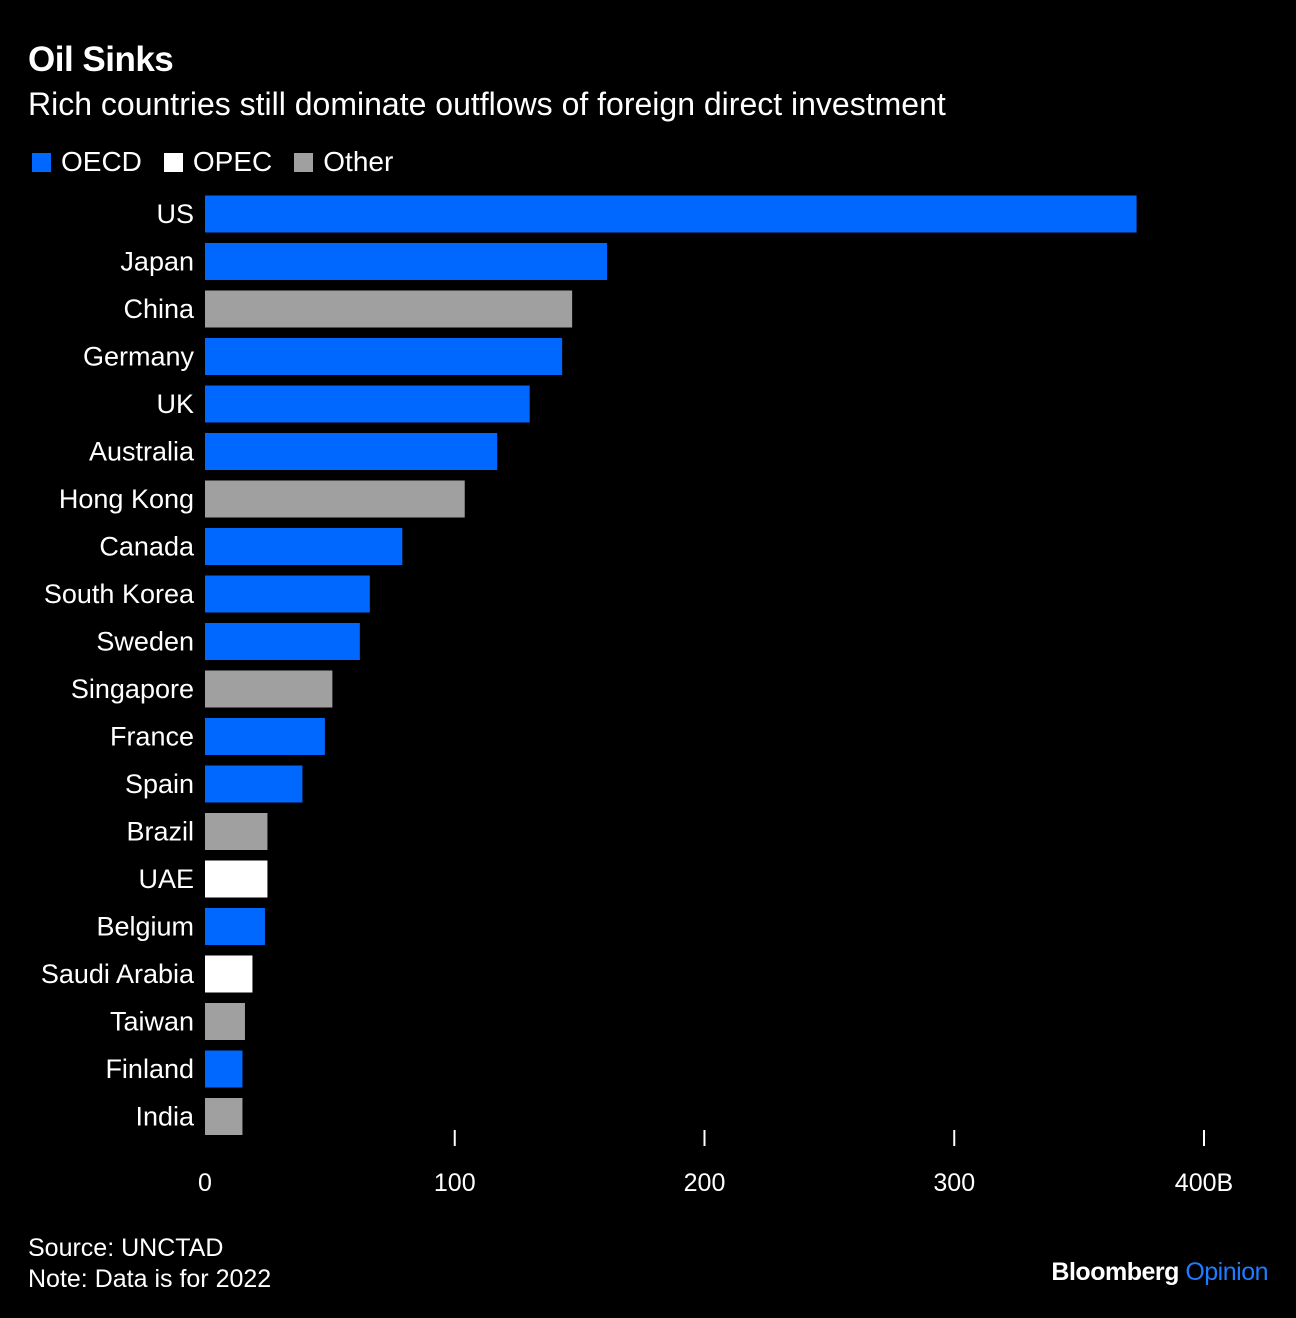 This screenshot has width=1296, height=1318. What do you see at coordinates (287, 594) in the screenshot?
I see `bar-south-korea` at bounding box center [287, 594].